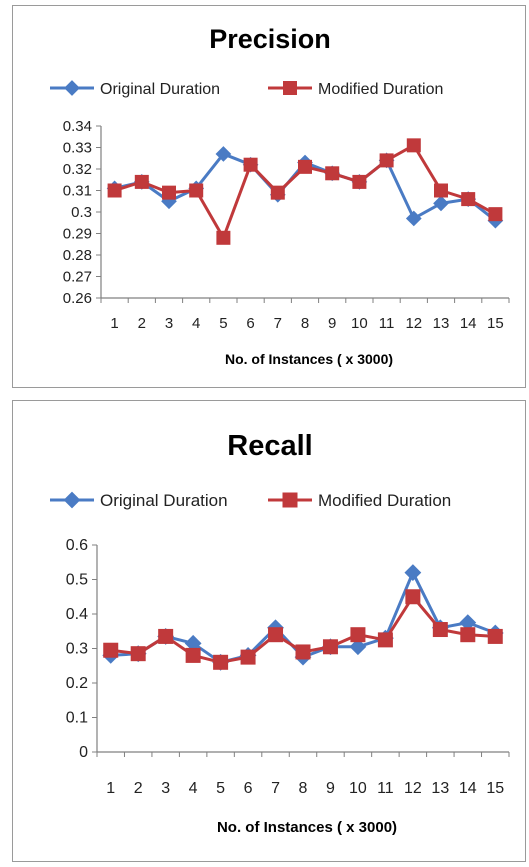 The width and height of the screenshot is (529, 867). What do you see at coordinates (270, 39) in the screenshot?
I see `precision-chart-title: Precision` at bounding box center [270, 39].